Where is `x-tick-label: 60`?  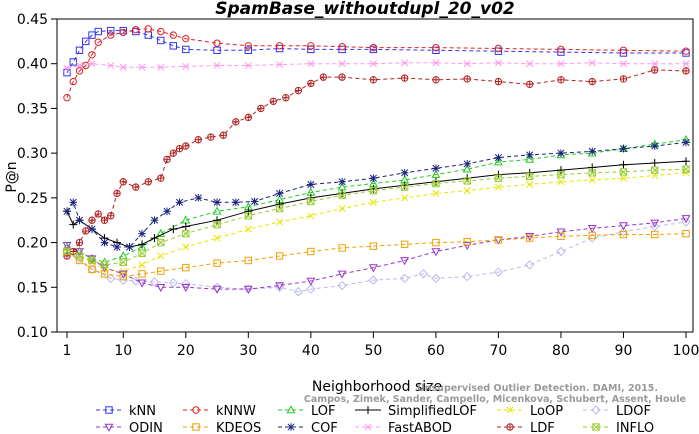
x-tick-label: 60 is located at coordinates (436, 351).